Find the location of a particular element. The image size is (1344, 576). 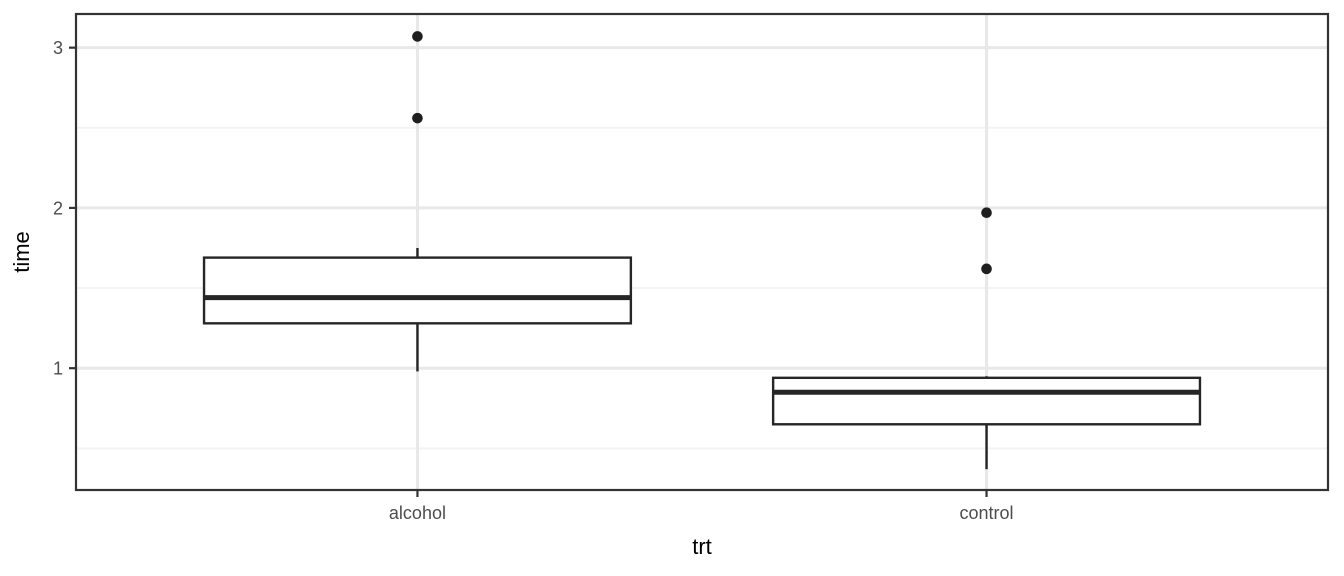

x-axis-title: trt is located at coordinates (702, 546).